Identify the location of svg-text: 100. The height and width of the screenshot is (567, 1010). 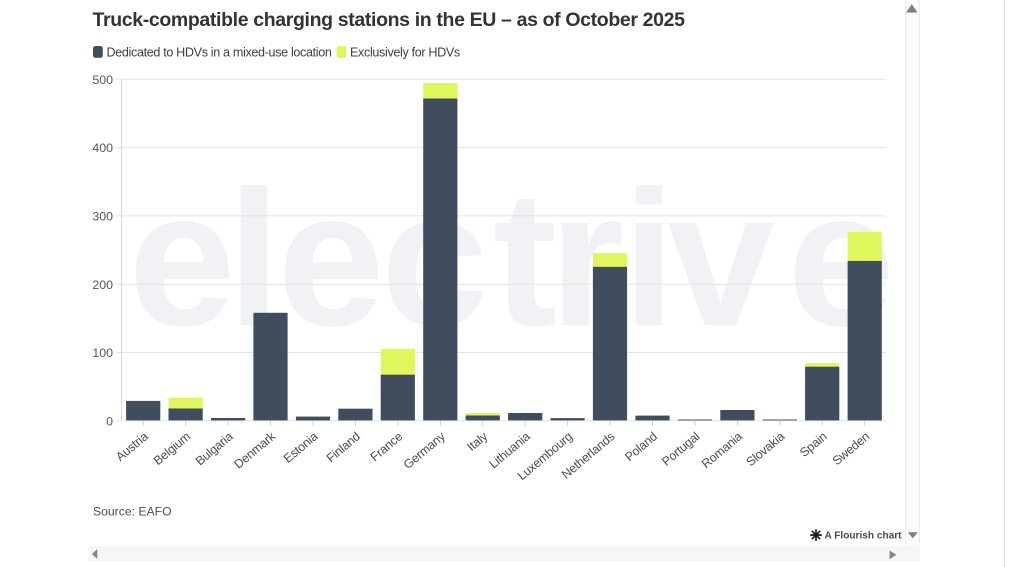
(102, 353).